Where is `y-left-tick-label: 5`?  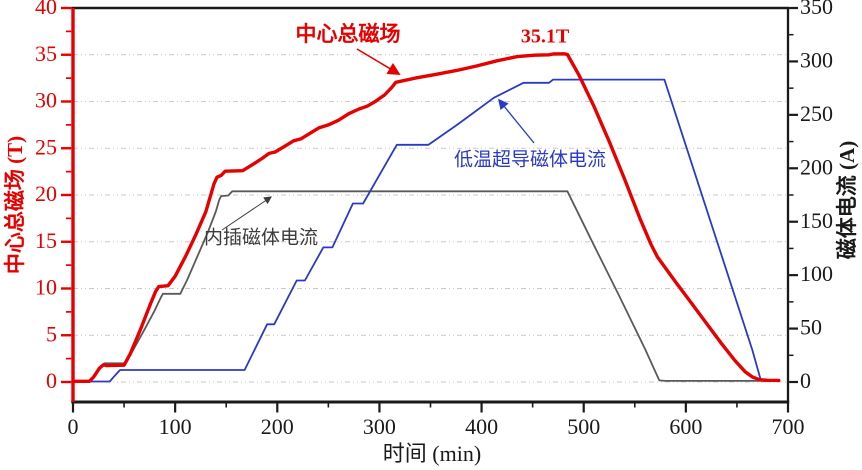 y-left-tick-label: 5 is located at coordinates (51, 333).